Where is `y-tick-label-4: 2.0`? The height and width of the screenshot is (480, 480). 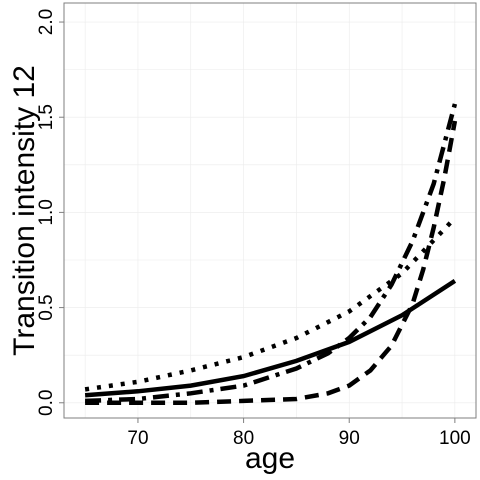 y-tick-label-4: 2.0 is located at coordinates (46, 22).